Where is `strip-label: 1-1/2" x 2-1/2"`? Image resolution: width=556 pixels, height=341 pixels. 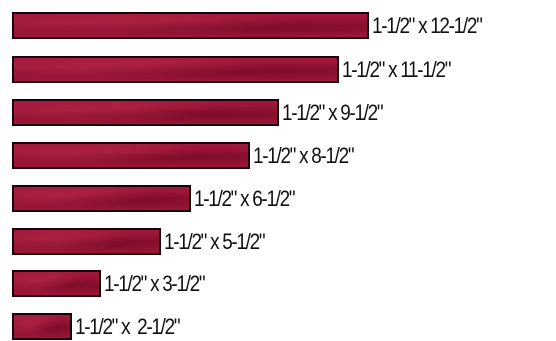 strip-label: 1-1/2" x 2-1/2" is located at coordinates (128, 326).